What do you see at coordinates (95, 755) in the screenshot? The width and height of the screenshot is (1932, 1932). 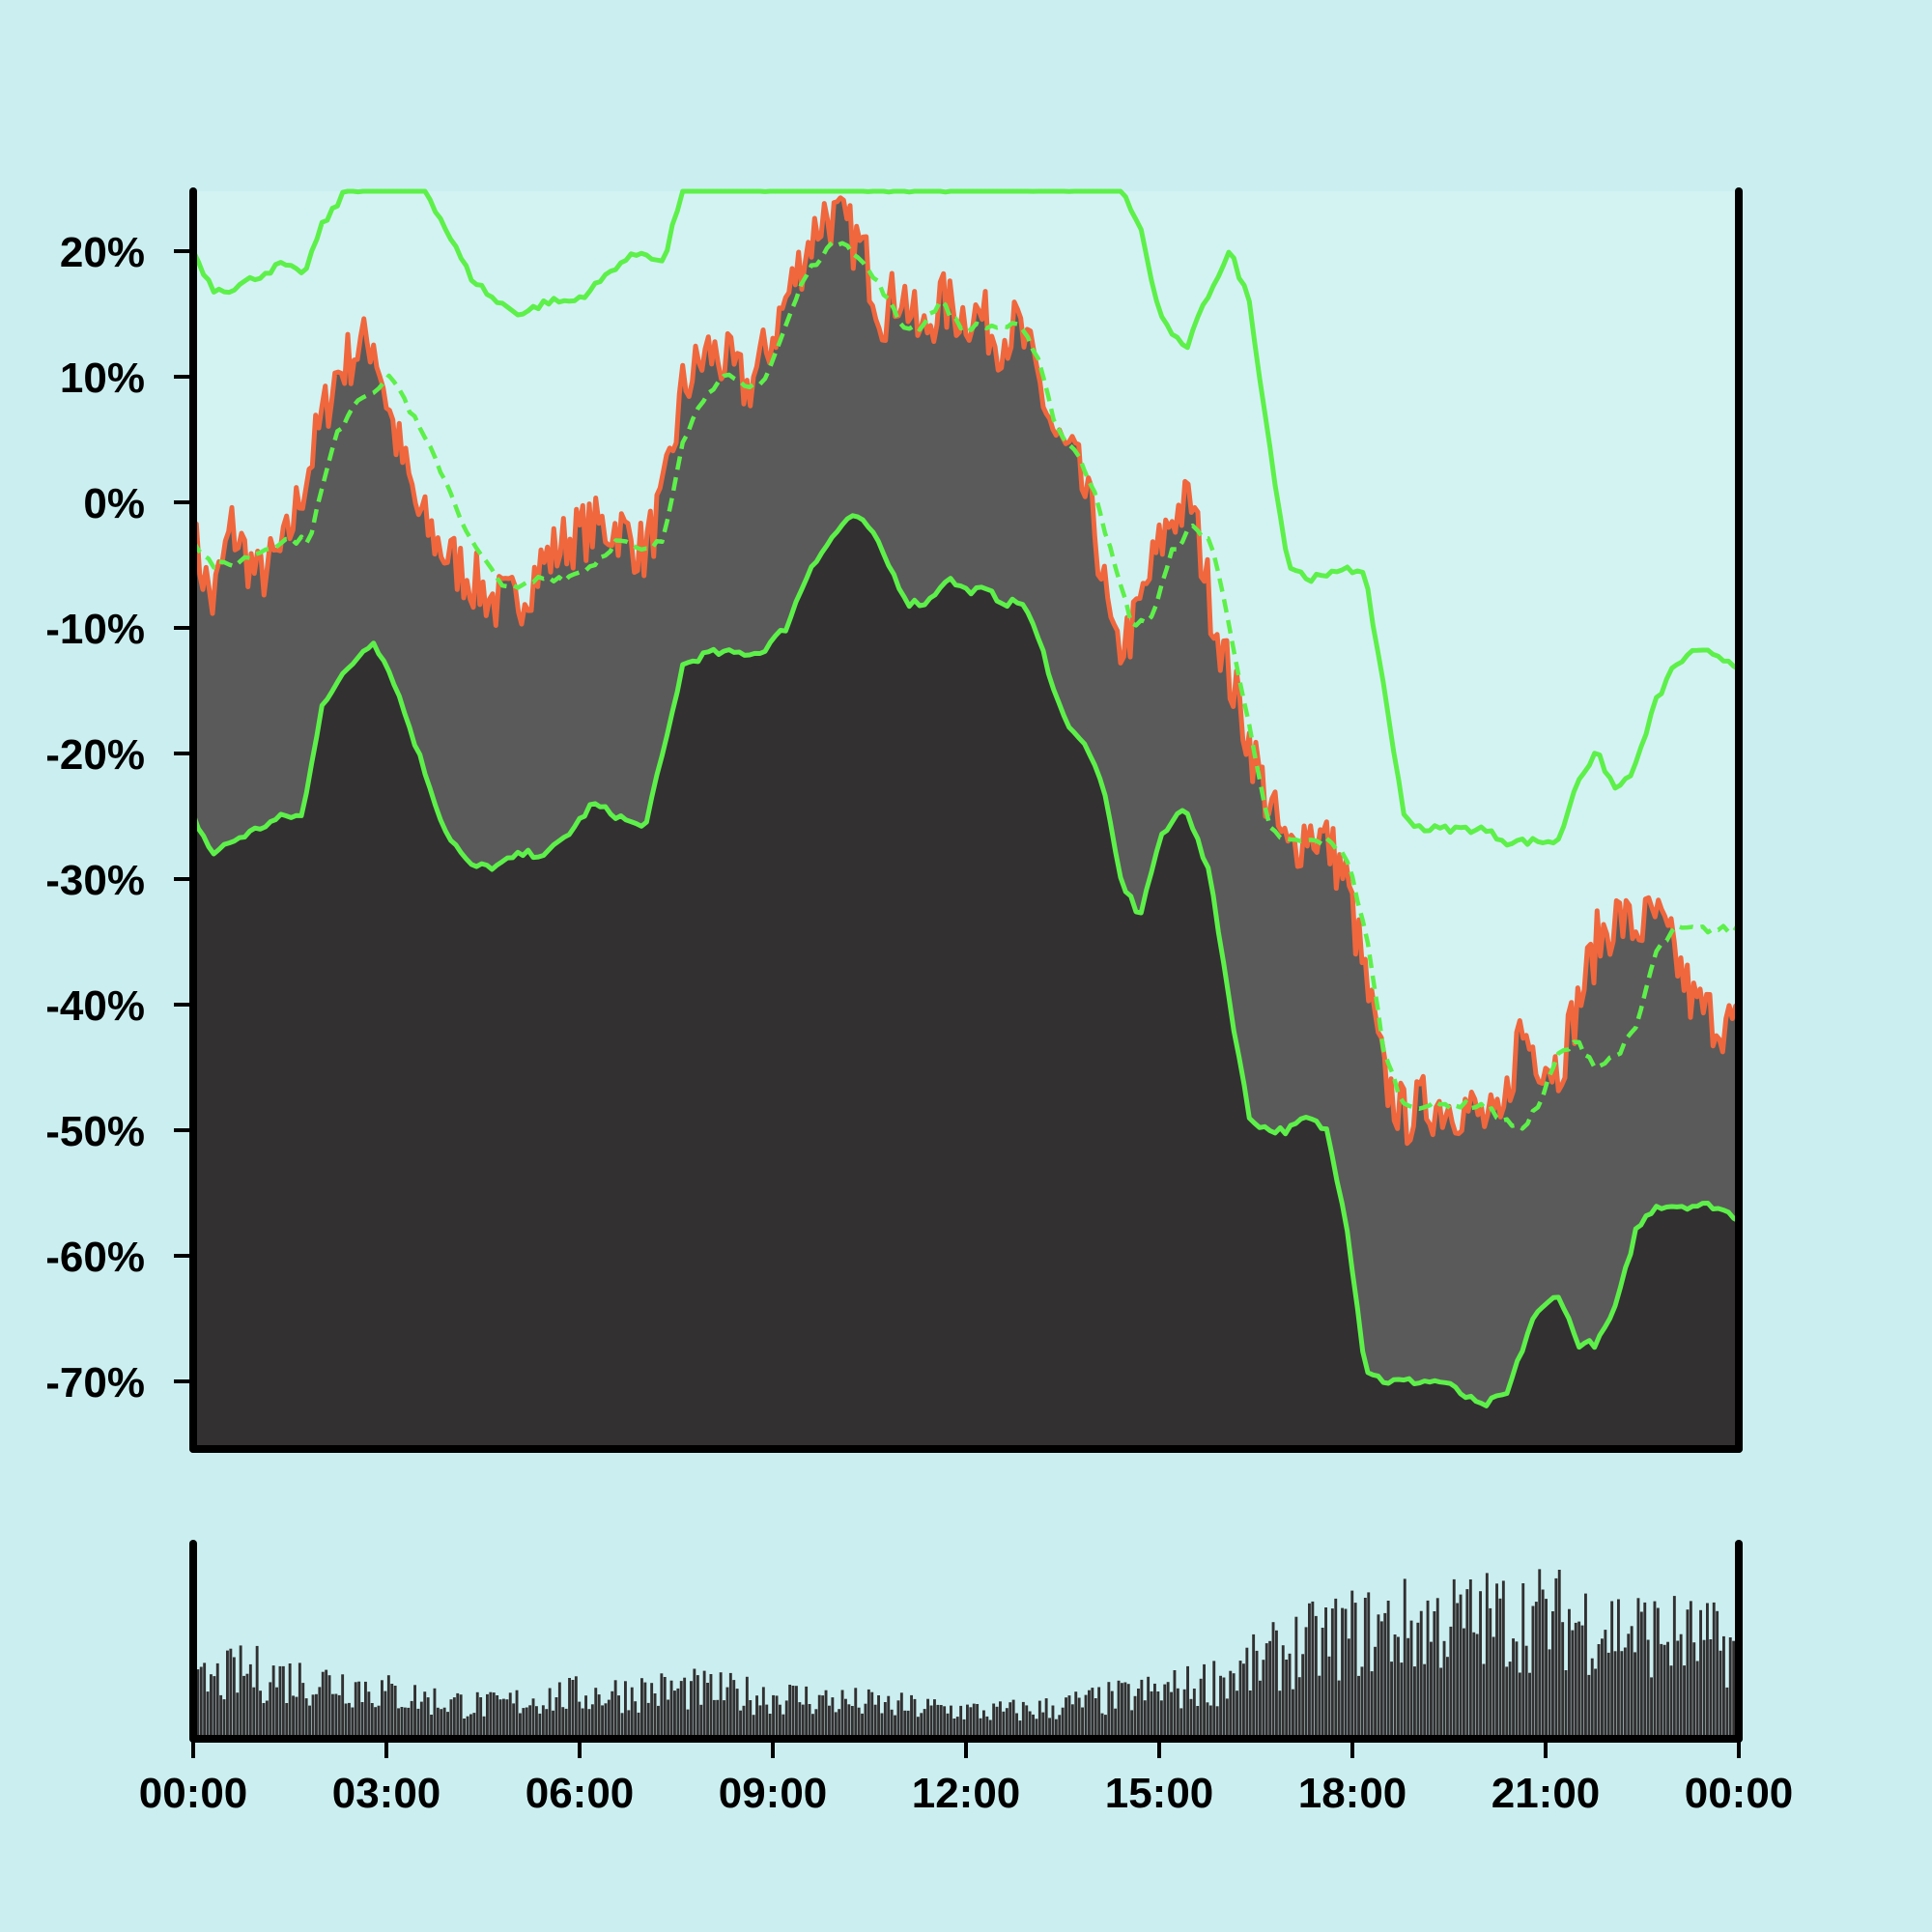 I see `y-tick-label: -20%` at bounding box center [95, 755].